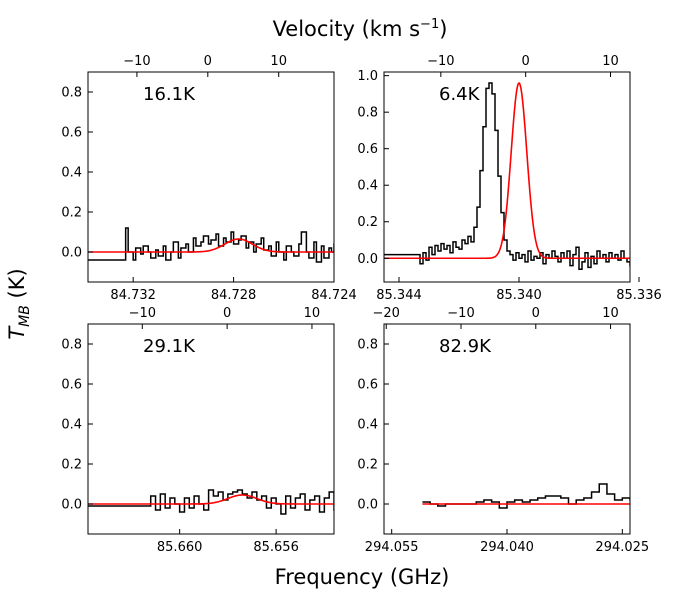 The image size is (700, 600). I want to click on freq-tick-label: 85.344, so click(399, 295).